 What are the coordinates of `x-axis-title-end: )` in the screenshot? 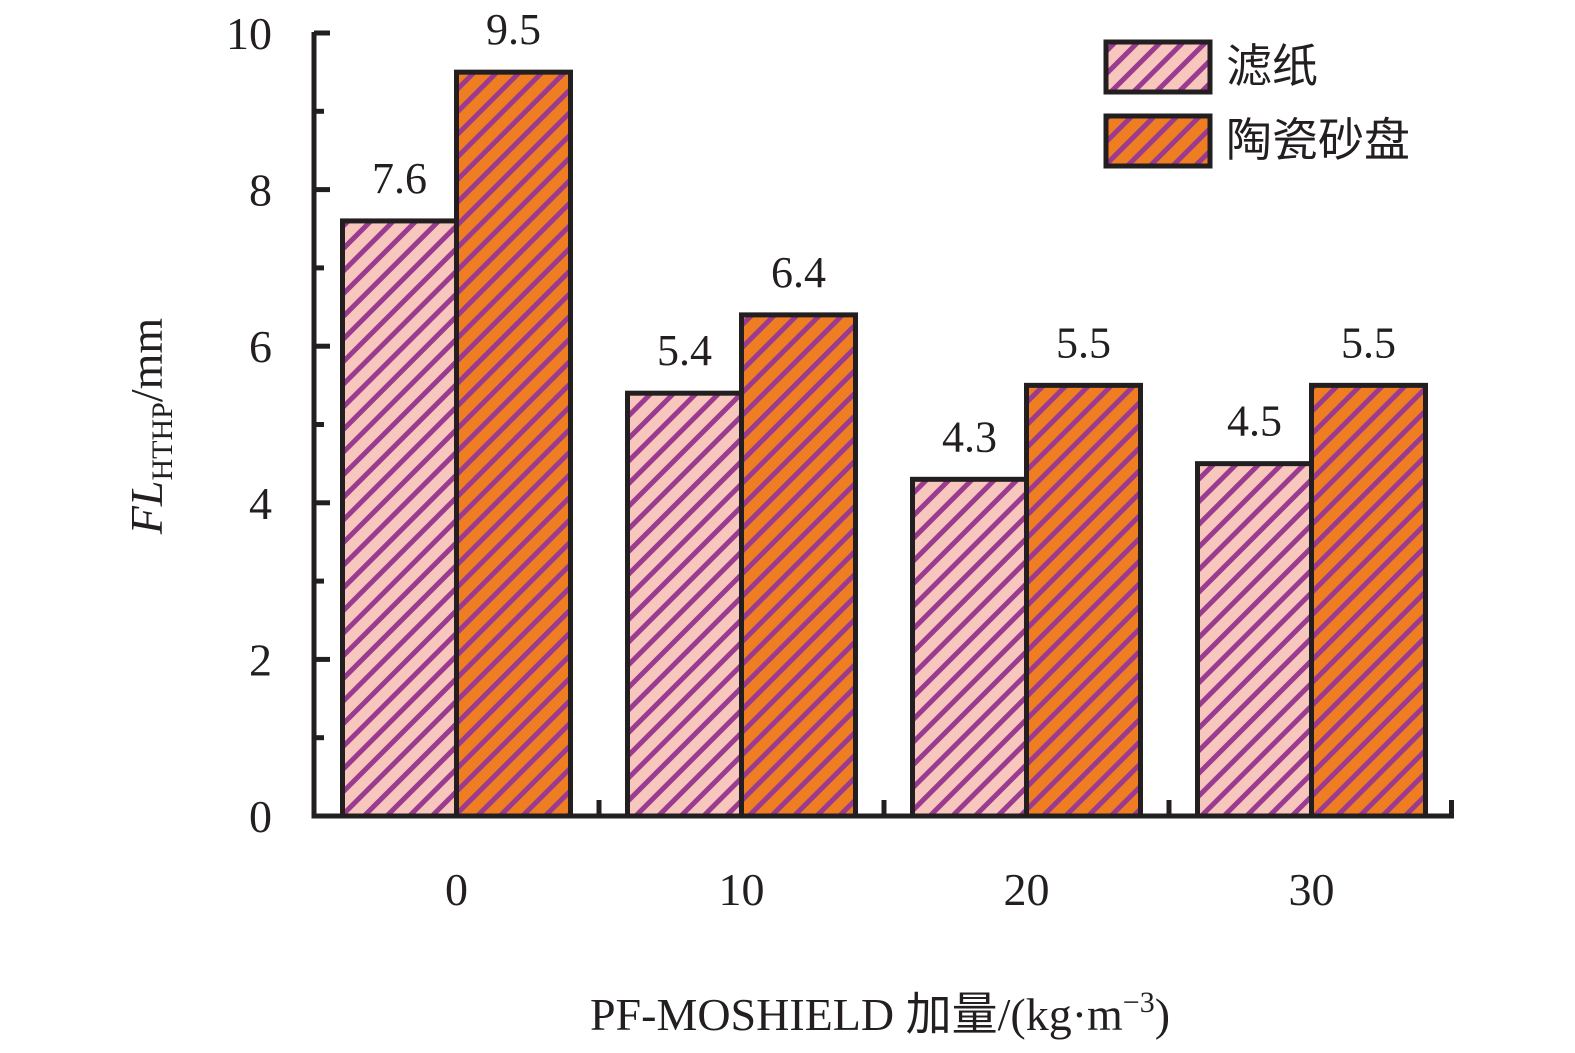 It's located at (1162, 1014).